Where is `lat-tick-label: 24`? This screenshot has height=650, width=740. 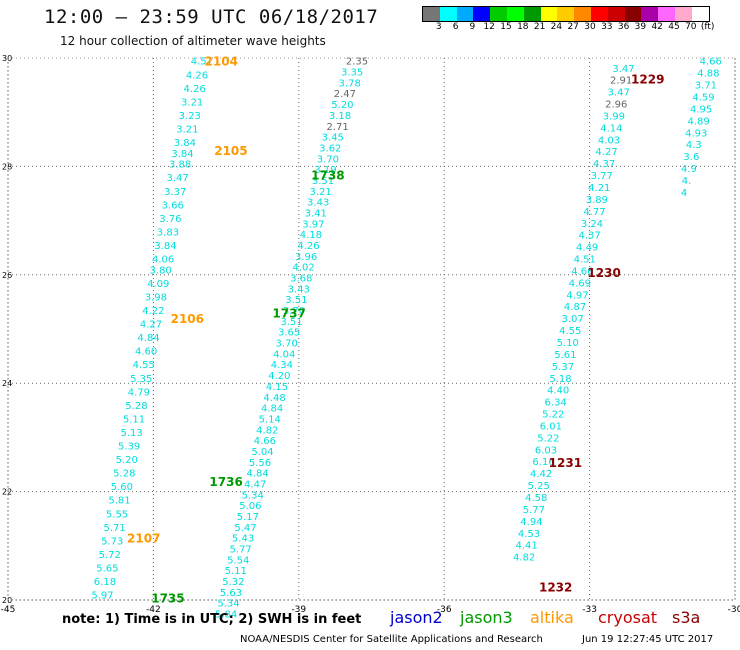 lat-tick-label: 24 is located at coordinates (7, 383).